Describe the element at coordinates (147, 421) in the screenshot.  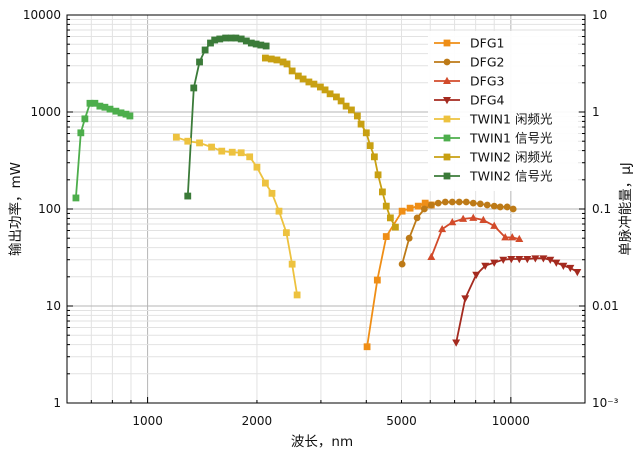
I see `x-tick-label-1000: 1000` at that location.